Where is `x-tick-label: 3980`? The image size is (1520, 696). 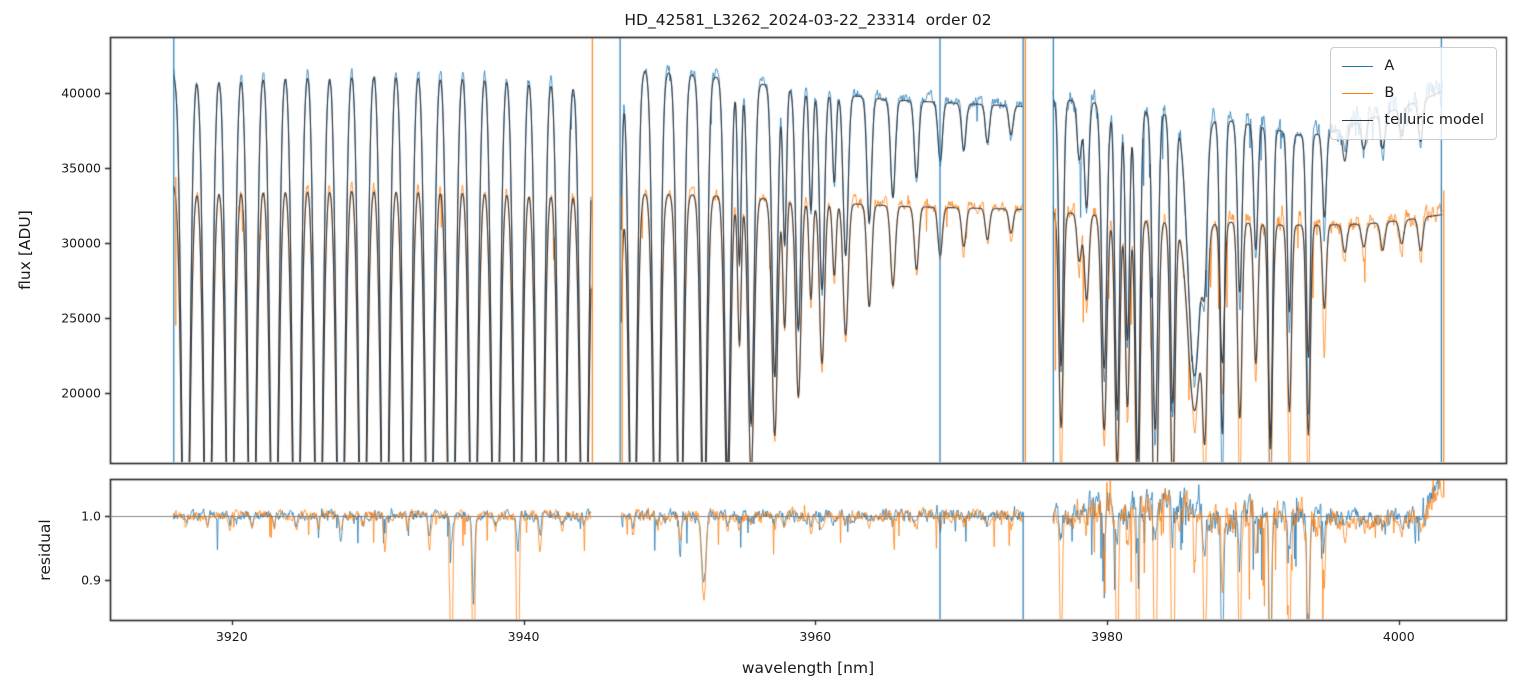 x-tick-label: 3980 is located at coordinates (1107, 636).